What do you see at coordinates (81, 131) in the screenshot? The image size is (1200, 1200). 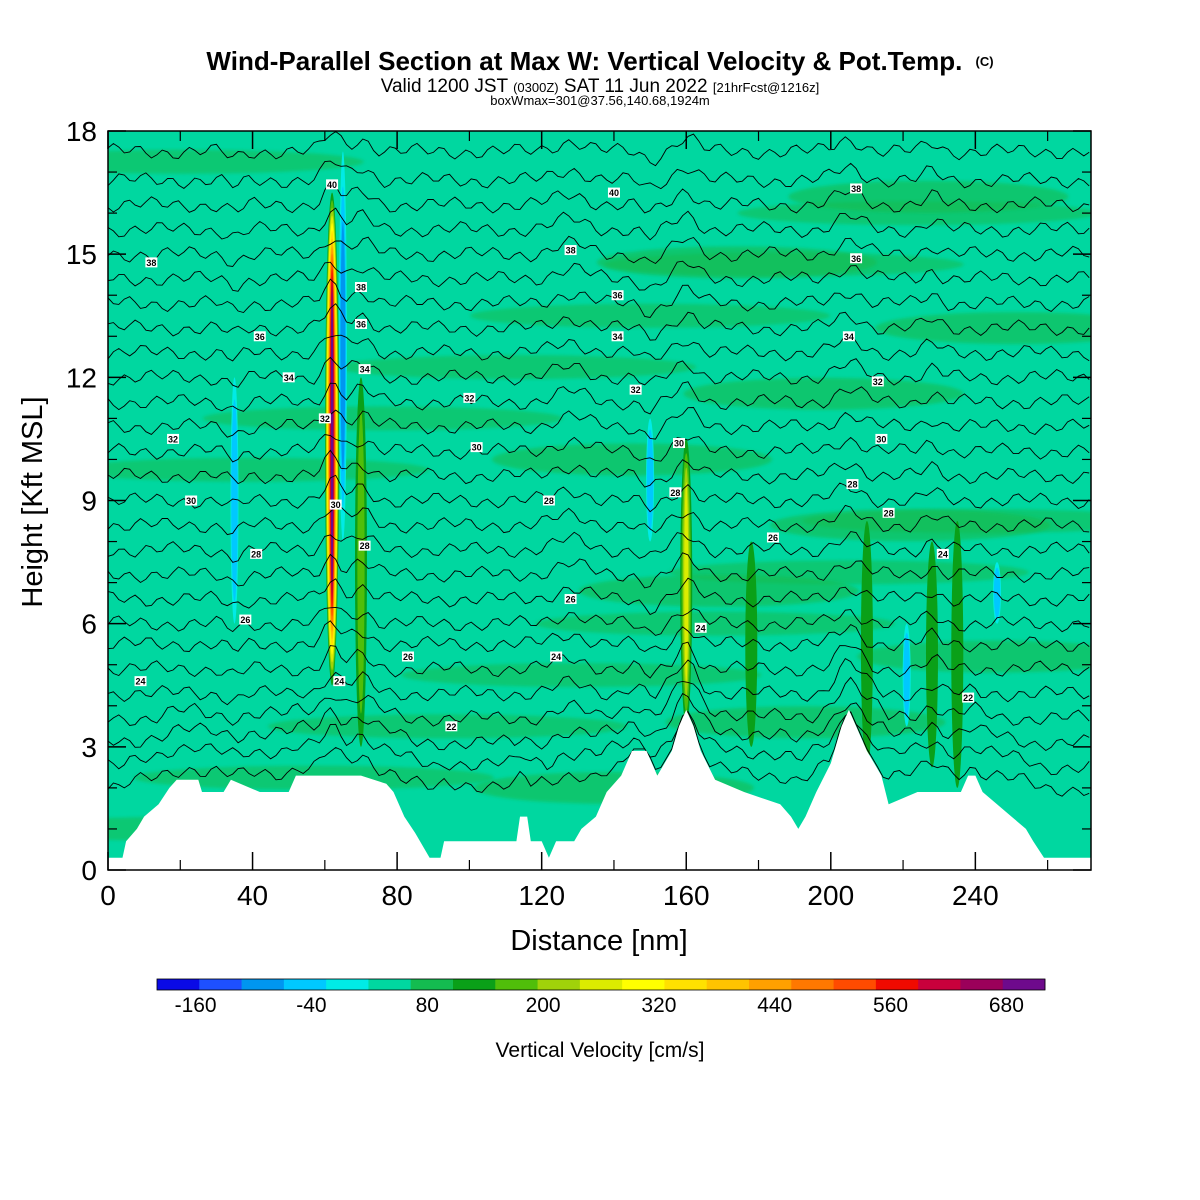 I see `y-tick-label: 18` at bounding box center [81, 131].